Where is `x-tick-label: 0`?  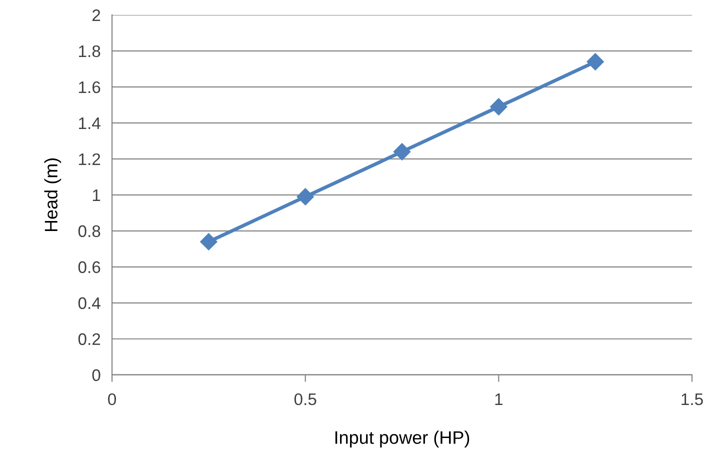 x-tick-label: 0 is located at coordinates (112, 399).